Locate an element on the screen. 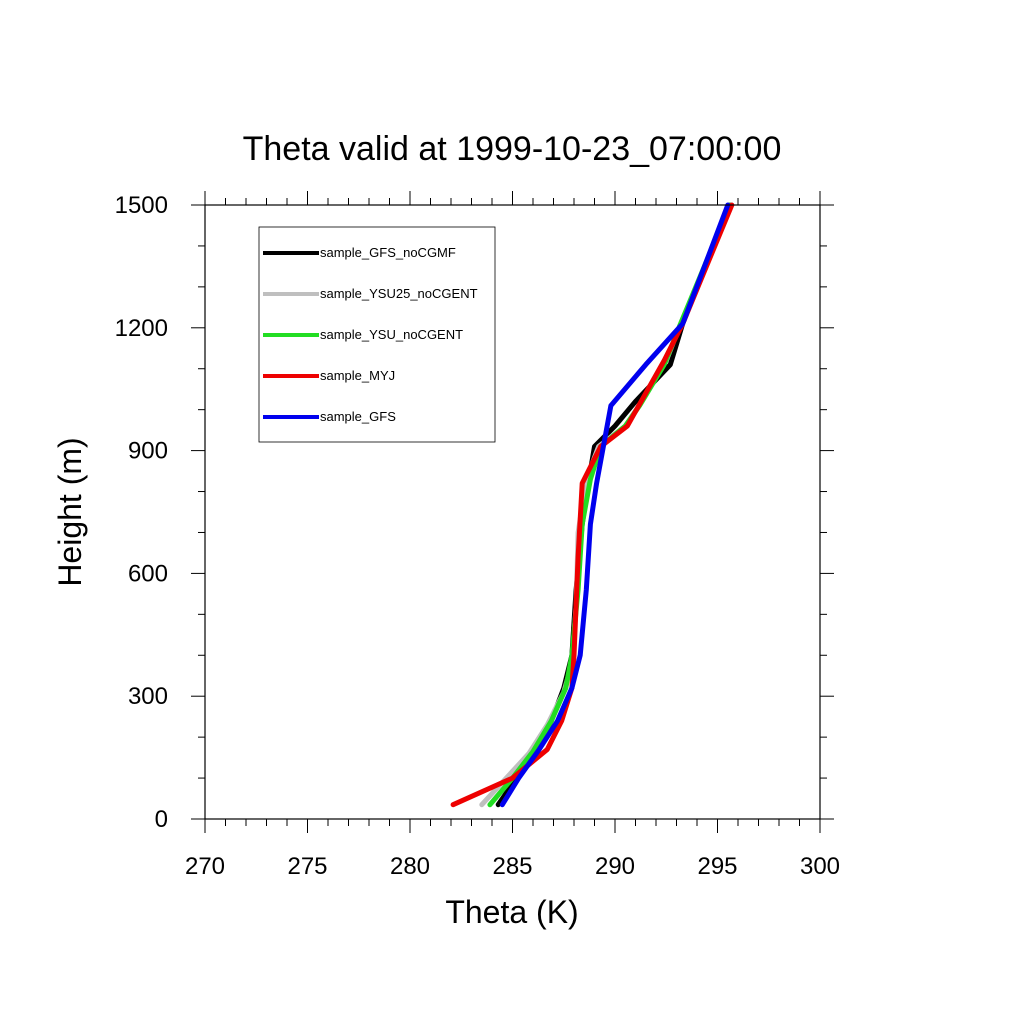 Image resolution: width=1024 pixels, height=1024 pixels. legend-label: sample_GFS is located at coordinates (358, 416).